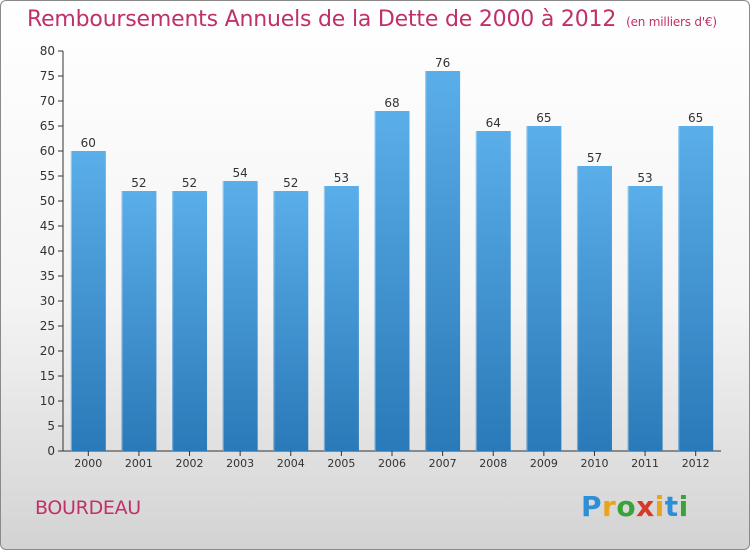 The width and height of the screenshot is (750, 550). Describe the element at coordinates (47, 376) in the screenshot. I see `y-tick-label: 15` at that location.